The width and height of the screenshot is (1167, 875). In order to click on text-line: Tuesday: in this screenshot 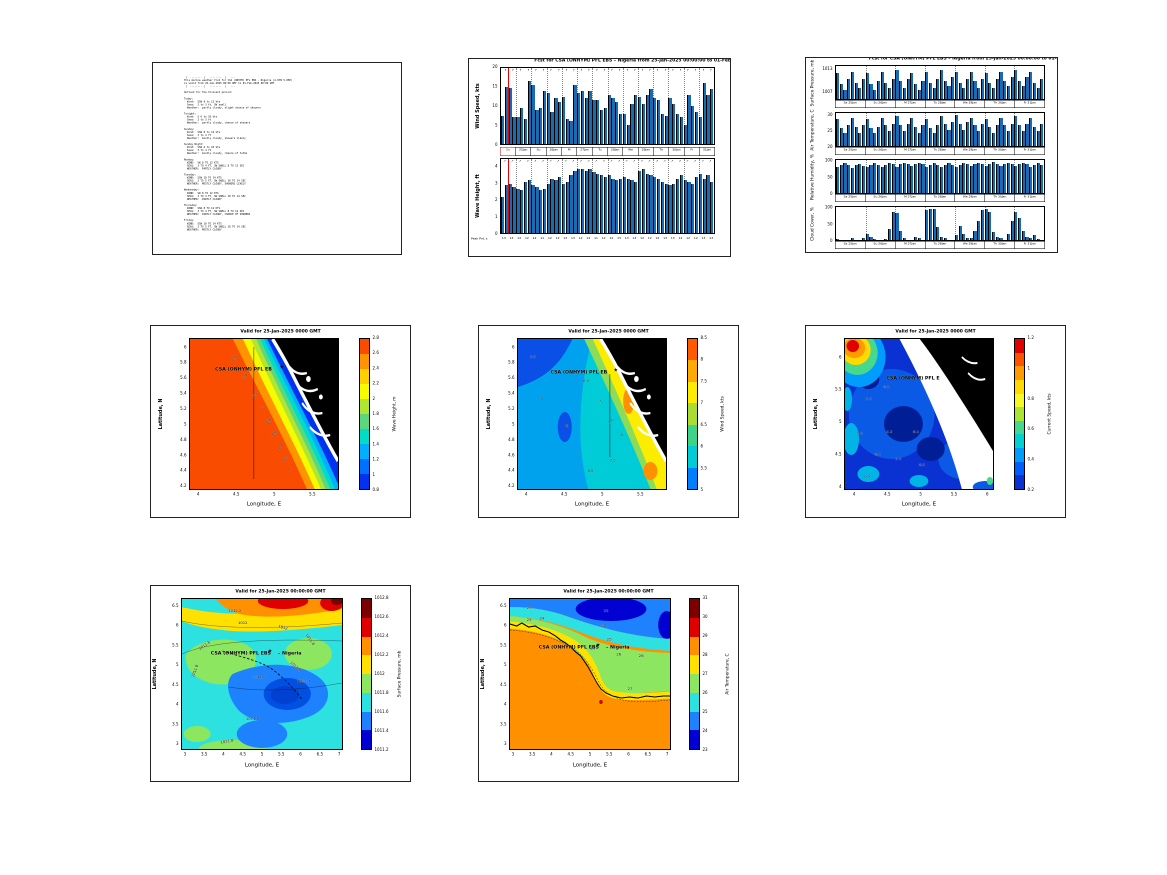, I will do `click(190, 175)`.